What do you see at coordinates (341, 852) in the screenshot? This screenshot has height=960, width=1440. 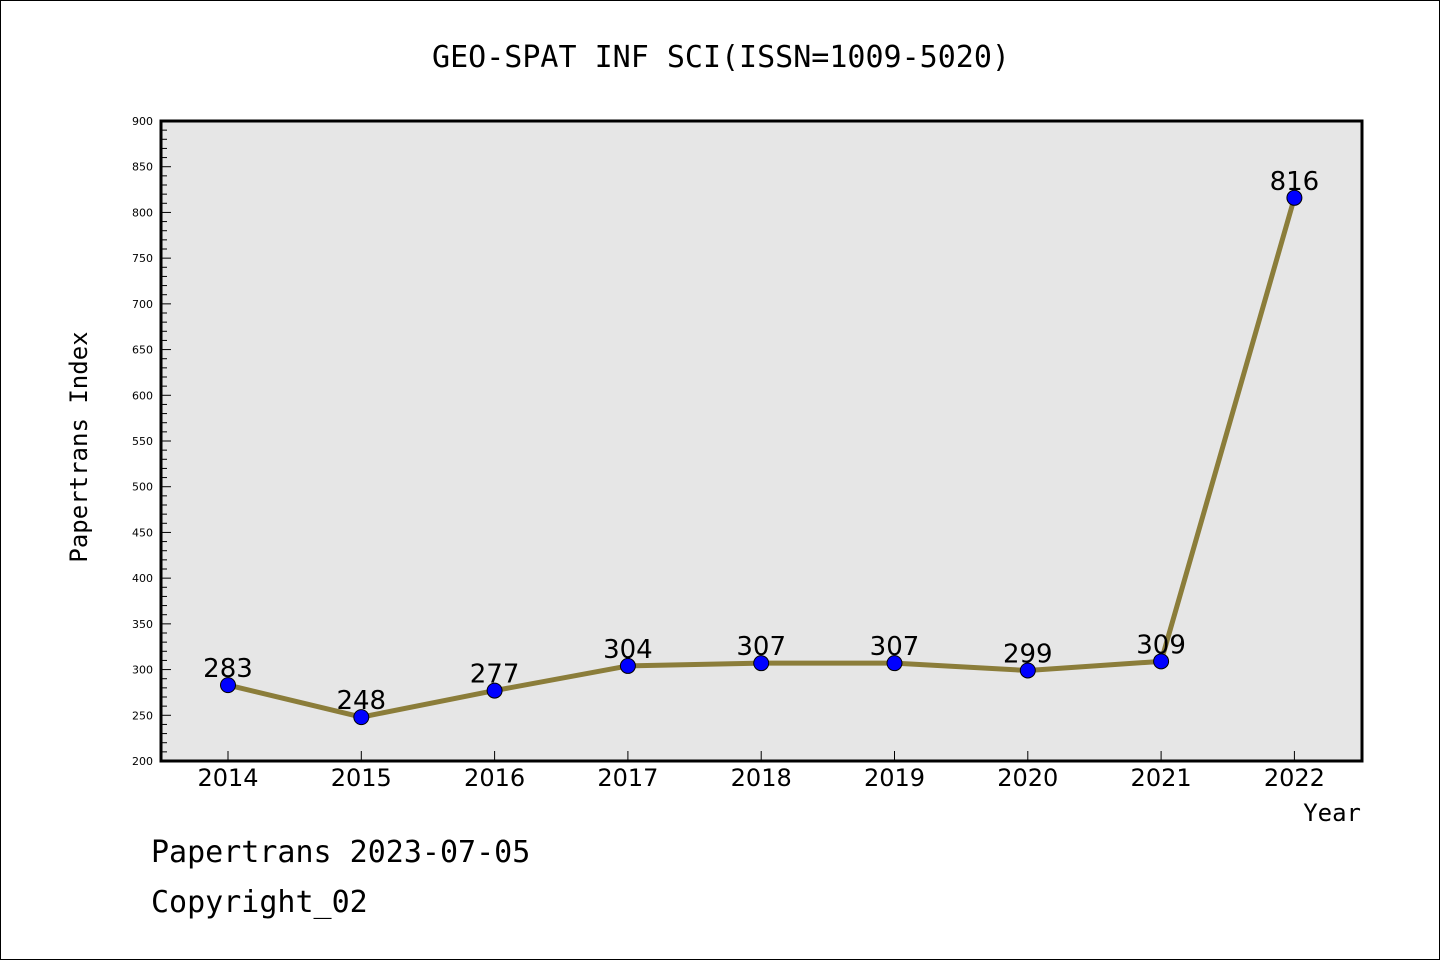 I see `footer-date-text: Papertrans 2023-07-05` at bounding box center [341, 852].